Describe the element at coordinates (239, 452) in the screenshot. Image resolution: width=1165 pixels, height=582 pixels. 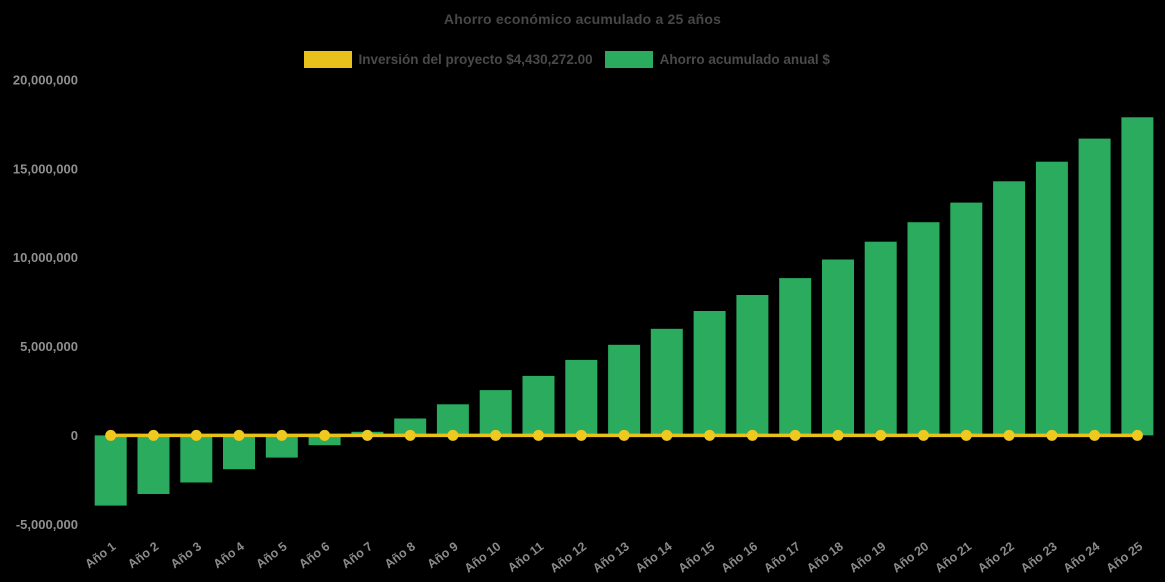
I see `bar-año-4` at that location.